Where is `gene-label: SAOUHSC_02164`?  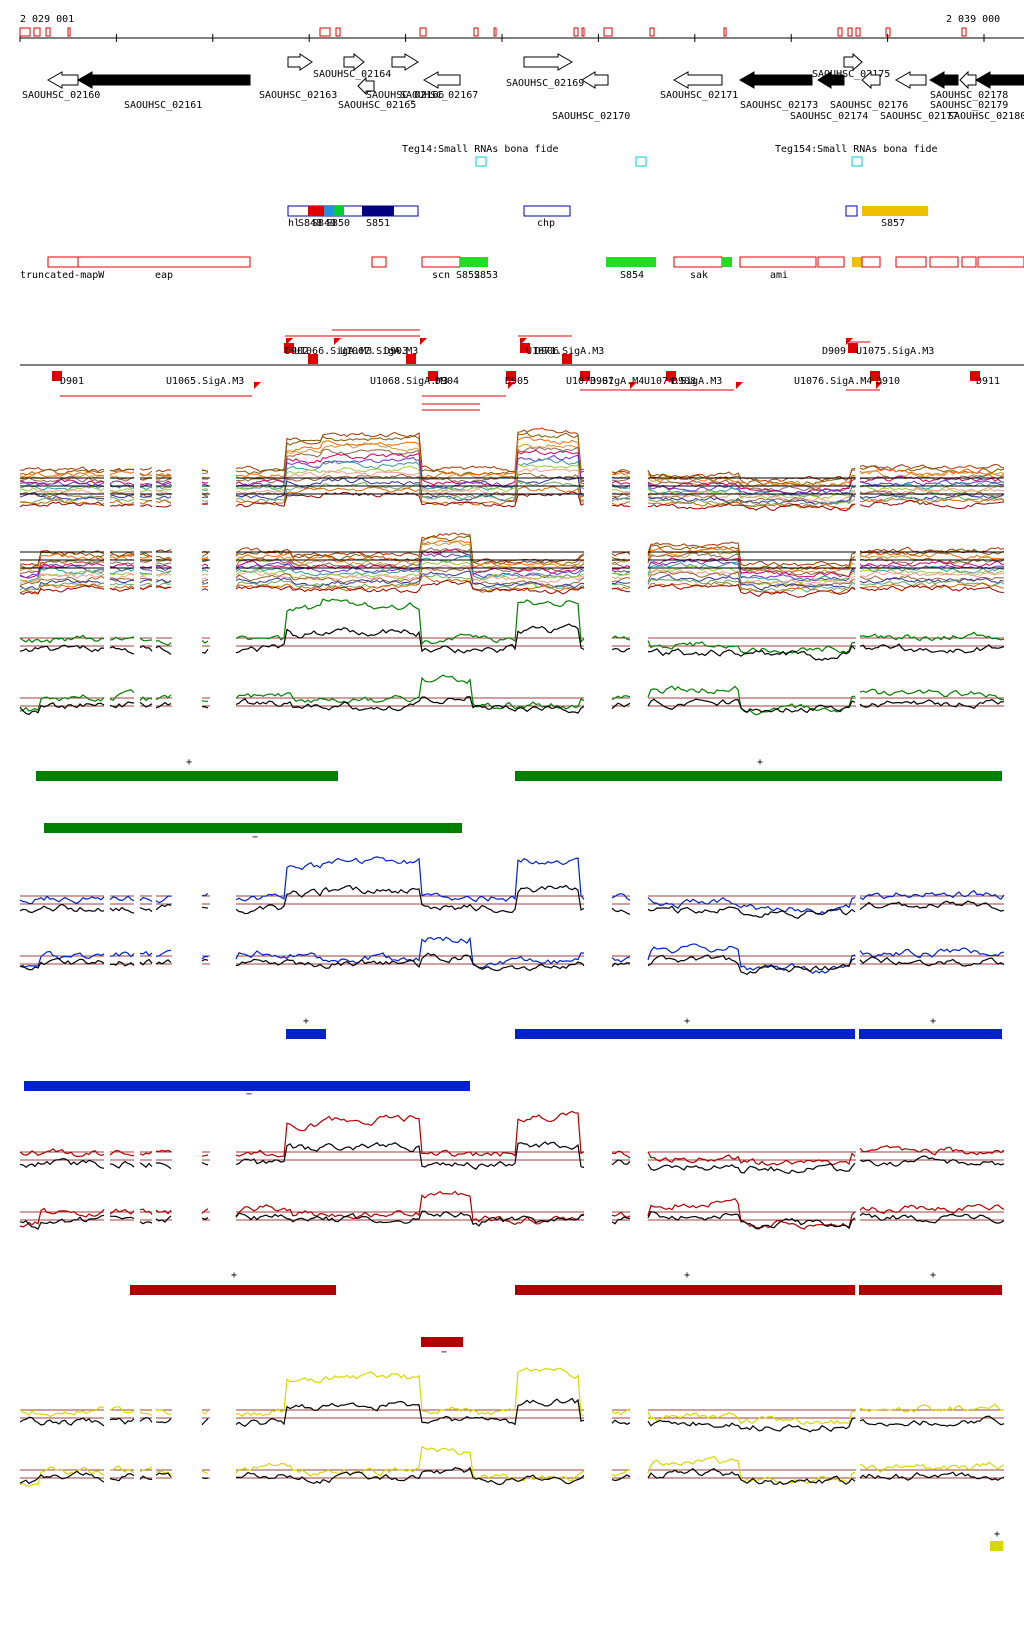 gene-label: SAOUHSC_02164 is located at coordinates (352, 74).